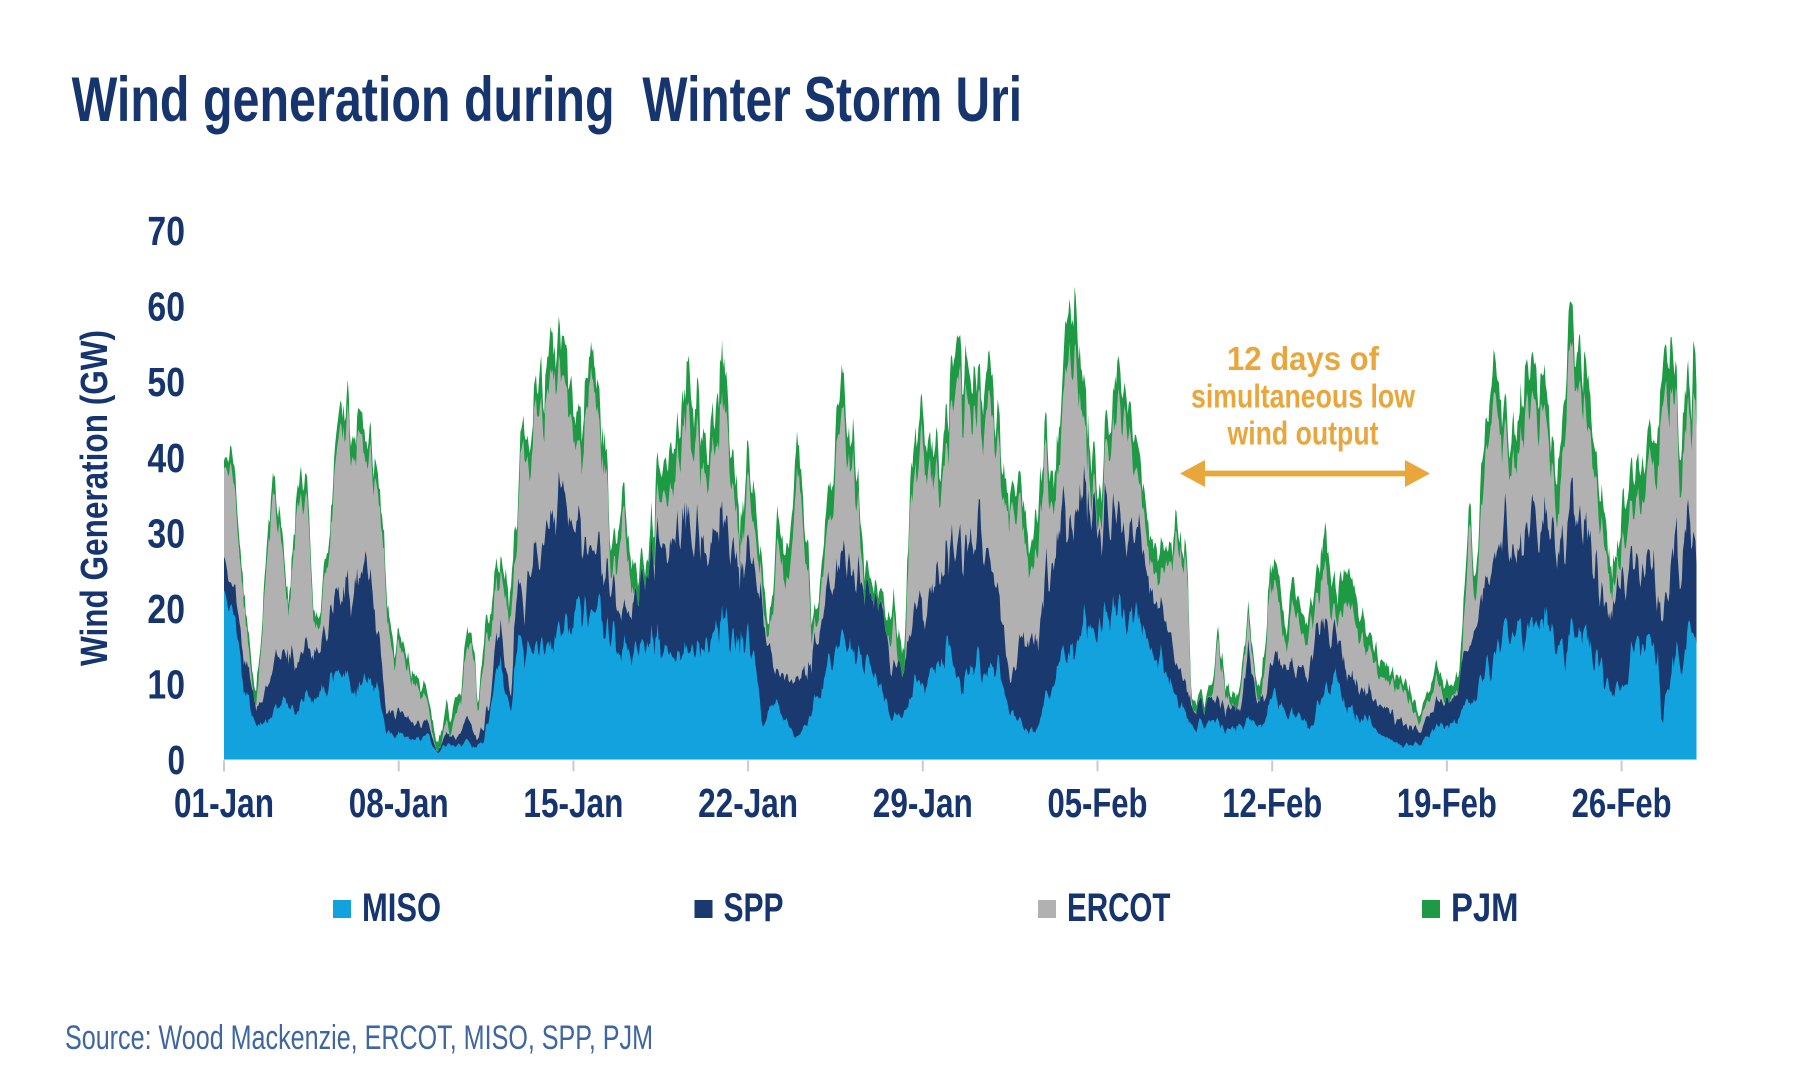 The height and width of the screenshot is (1085, 1800). What do you see at coordinates (1303, 358) in the screenshot?
I see `svg-text: 12 days of` at bounding box center [1303, 358].